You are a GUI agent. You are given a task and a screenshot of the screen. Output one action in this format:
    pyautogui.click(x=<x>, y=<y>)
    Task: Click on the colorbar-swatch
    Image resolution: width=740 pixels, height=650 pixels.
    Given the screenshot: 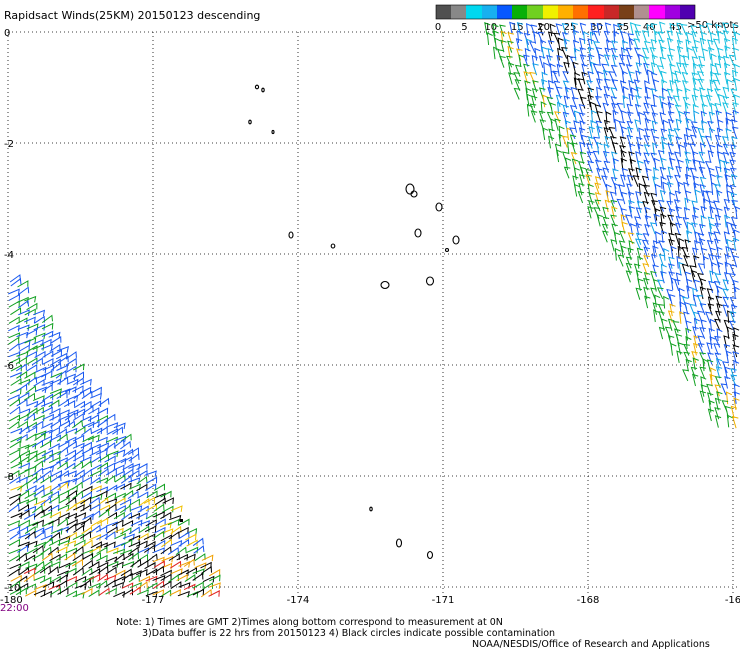 What is the action you would take?
    pyautogui.click(x=657, y=12)
    